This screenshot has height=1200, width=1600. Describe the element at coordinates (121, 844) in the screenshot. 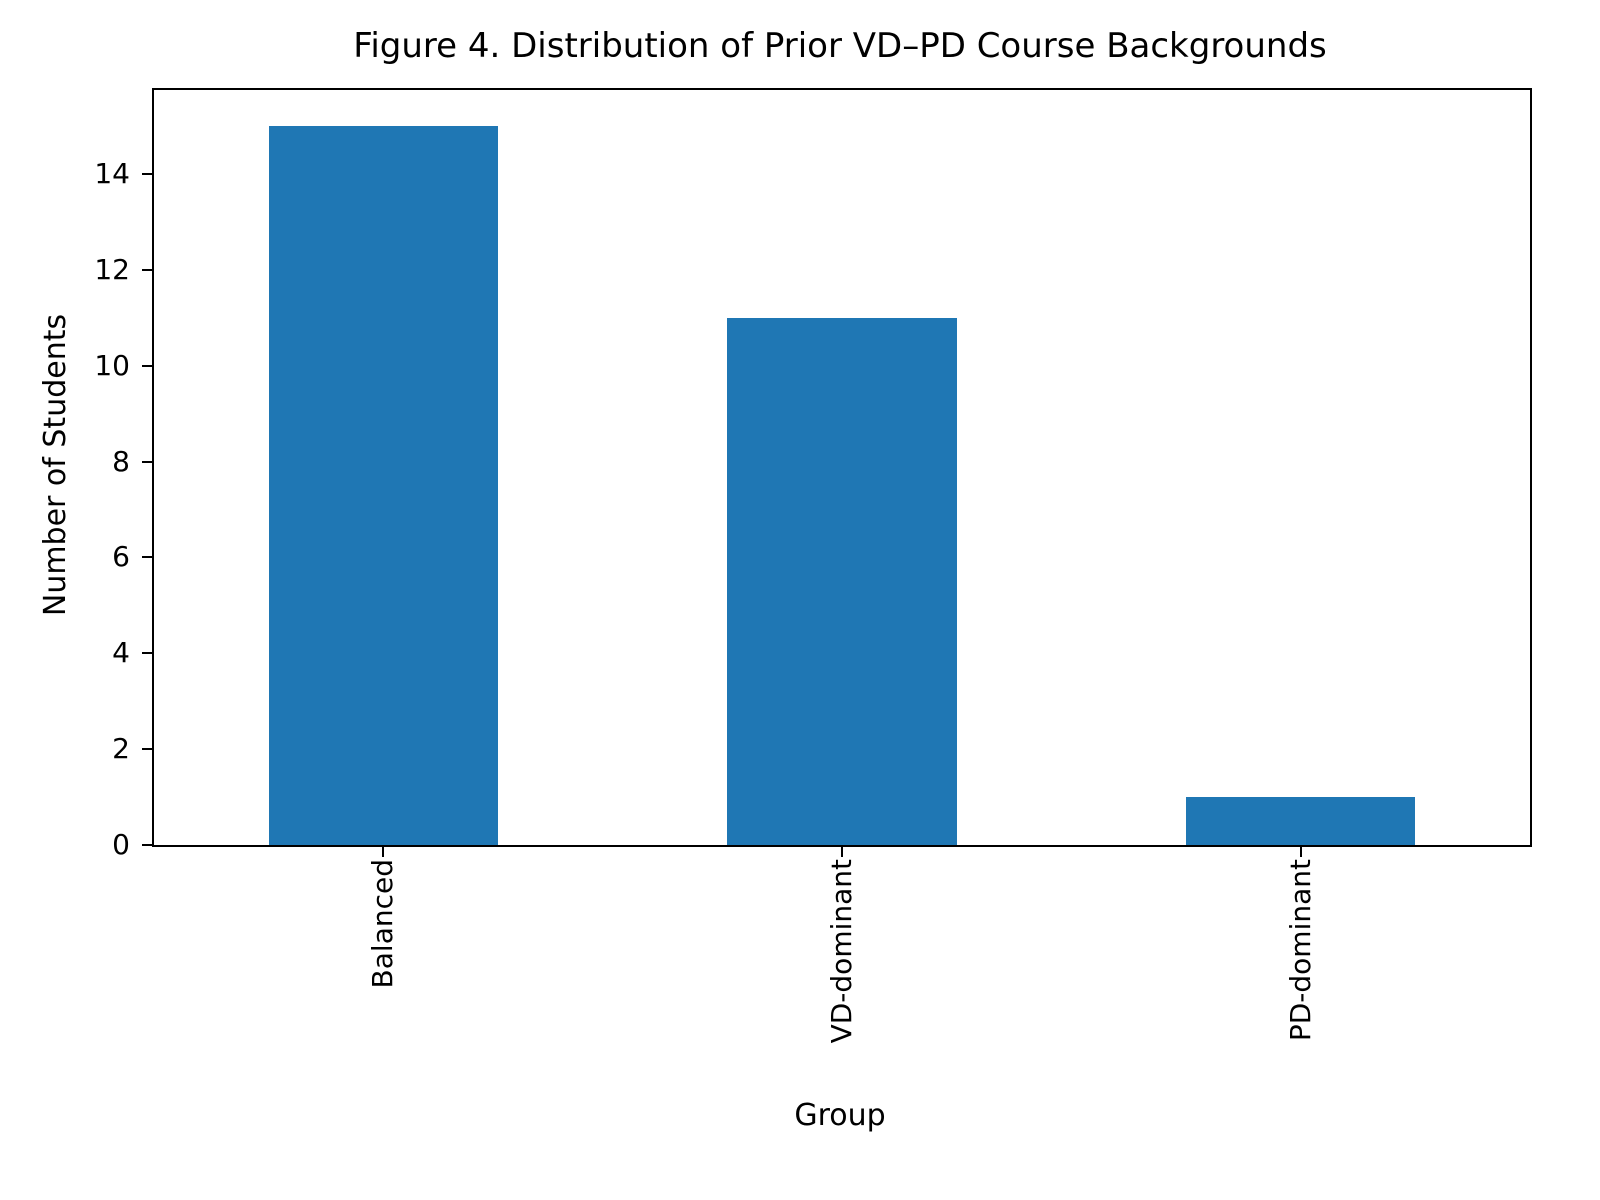

I see `y-tick-label: 0` at that location.